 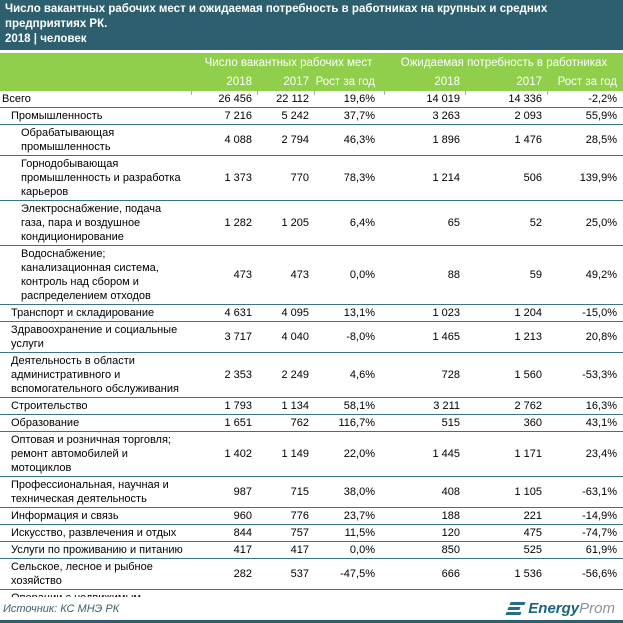 I want to click on cell: 770, so click(x=299, y=178).